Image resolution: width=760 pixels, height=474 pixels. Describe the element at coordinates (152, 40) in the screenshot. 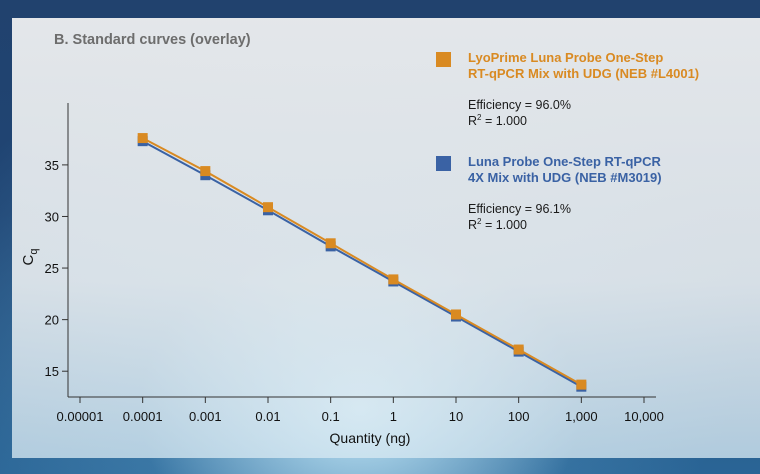

I see `chart-title: B. Standard curves (overlay)` at that location.